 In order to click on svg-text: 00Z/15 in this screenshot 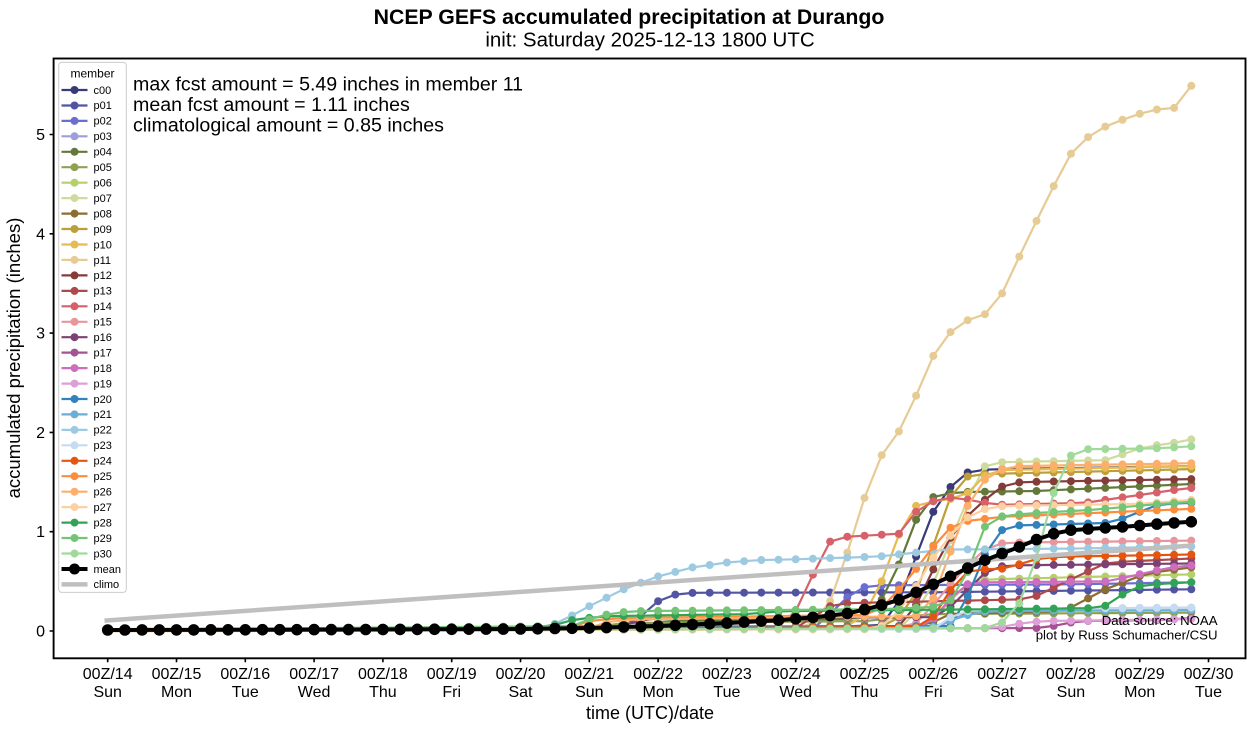, I will do `click(177, 674)`.